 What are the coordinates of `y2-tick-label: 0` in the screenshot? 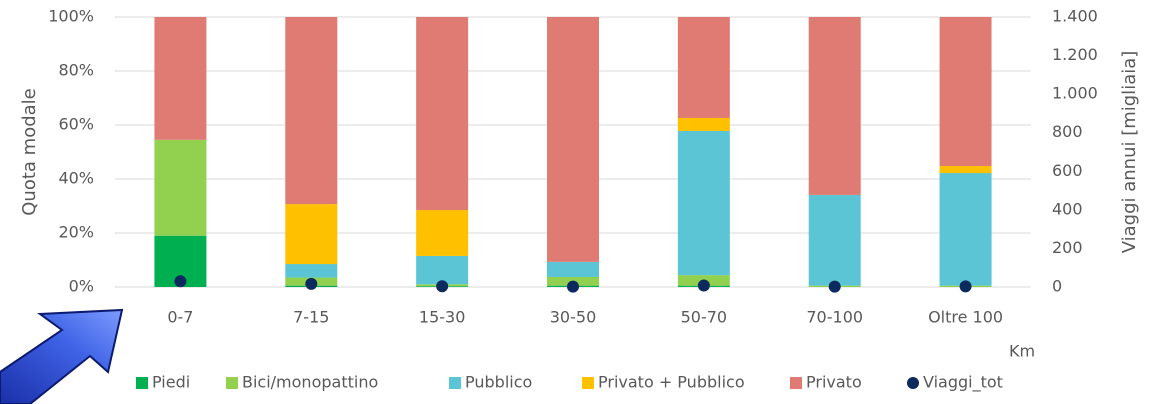 It's located at (1057, 286).